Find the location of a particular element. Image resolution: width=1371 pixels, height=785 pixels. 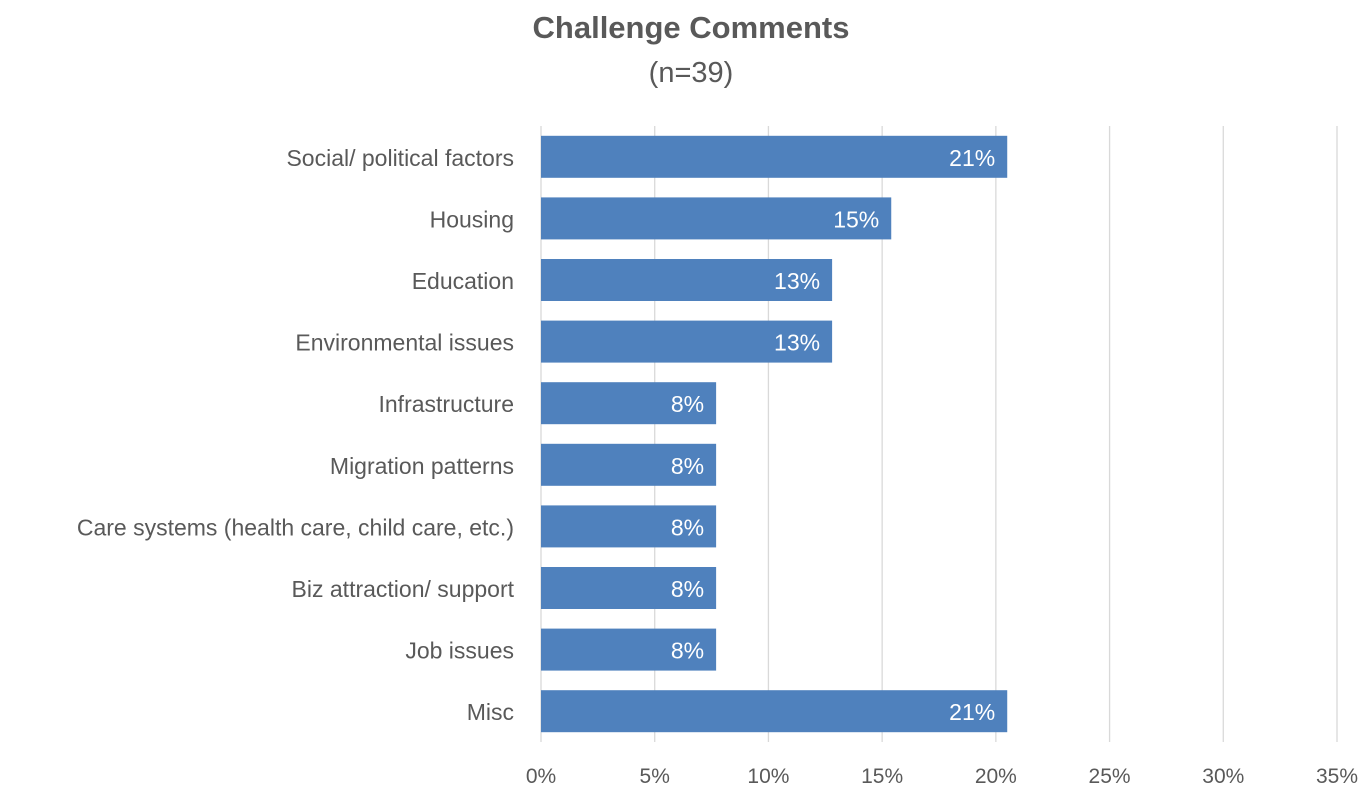

chart-subtitle: (n=39) is located at coordinates (691, 73).